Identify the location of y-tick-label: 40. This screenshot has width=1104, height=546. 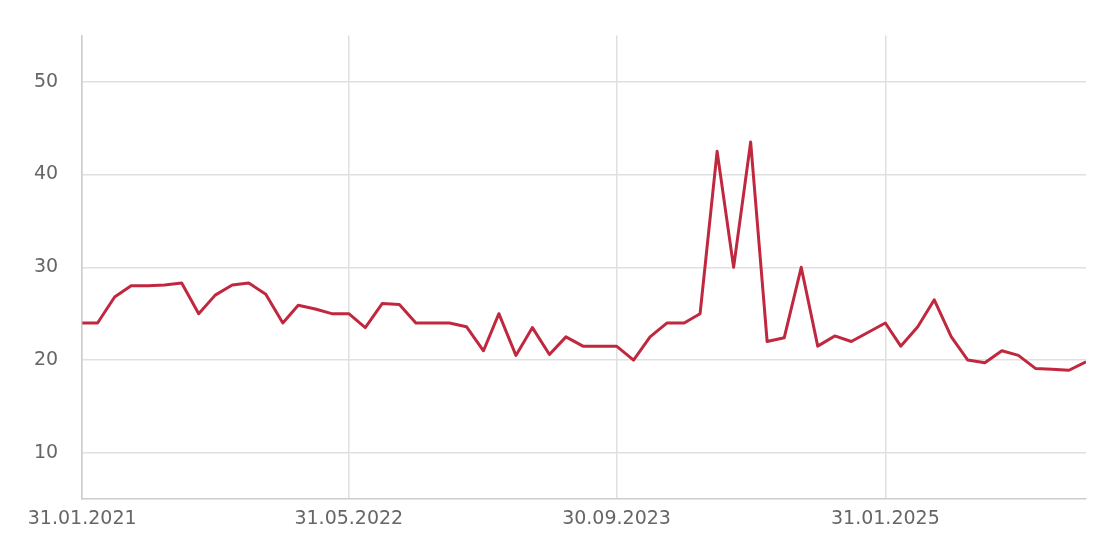
(46, 172).